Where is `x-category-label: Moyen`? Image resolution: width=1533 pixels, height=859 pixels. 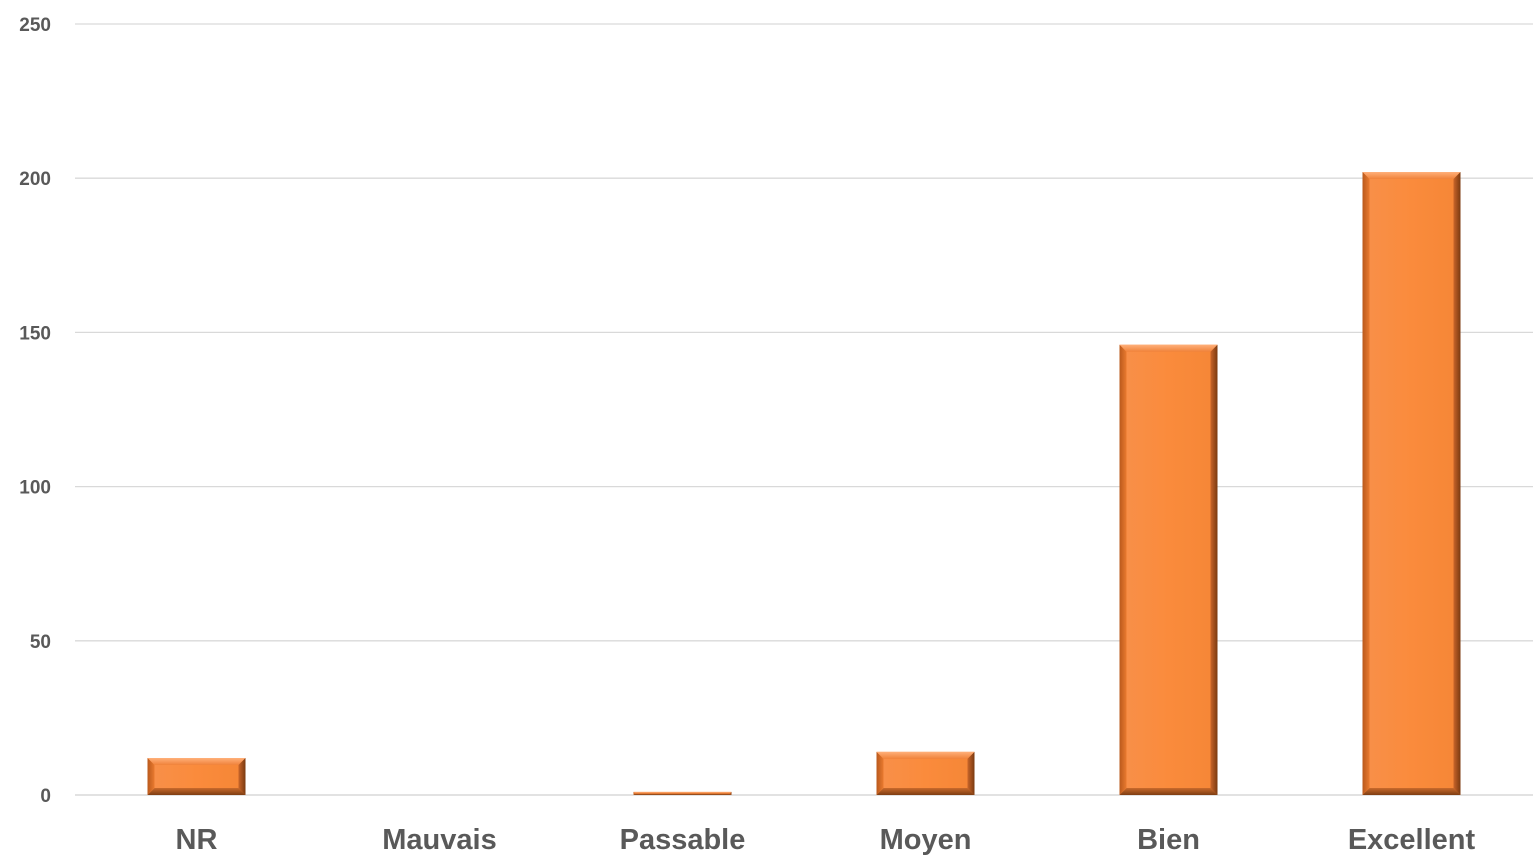 x-category-label: Moyen is located at coordinates (926, 840).